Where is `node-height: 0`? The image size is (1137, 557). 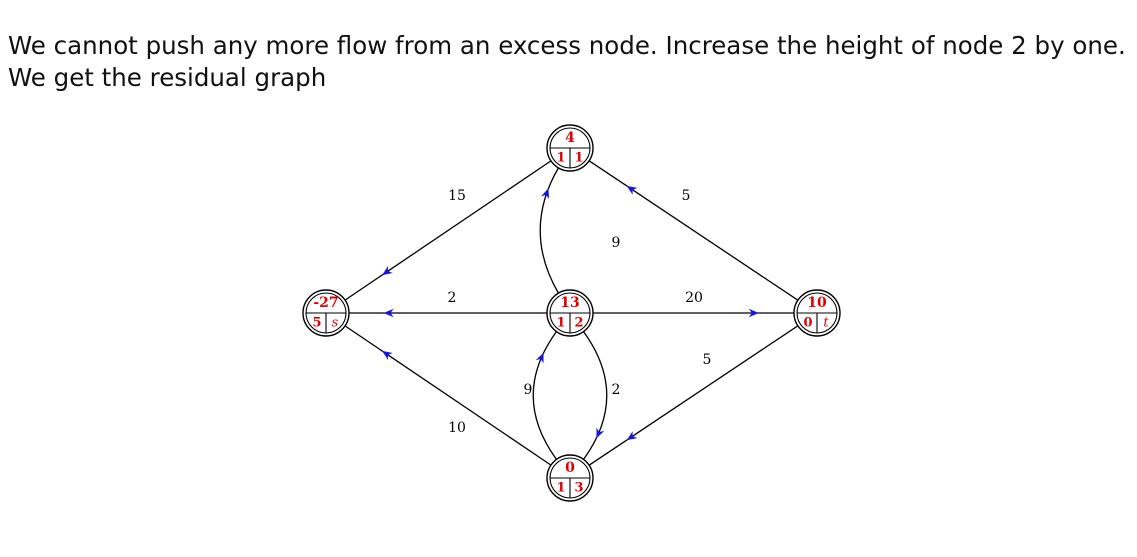 node-height: 0 is located at coordinates (807, 323).